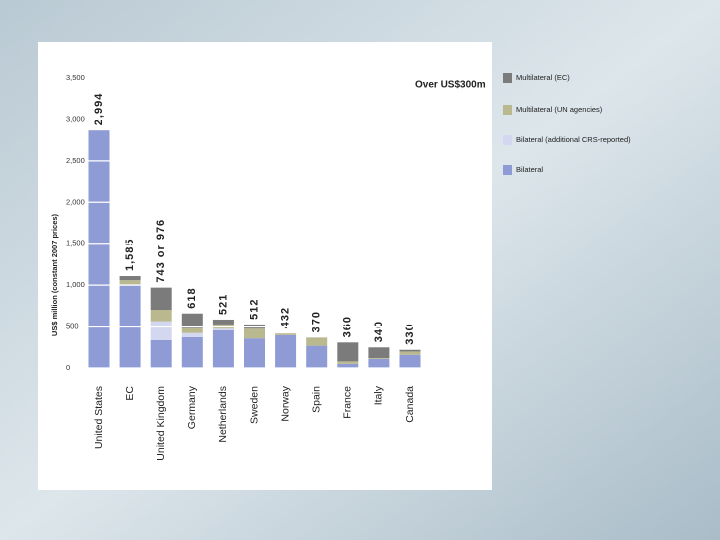  I want to click on legend-label: Multilateral (UN agencies), so click(559, 109).